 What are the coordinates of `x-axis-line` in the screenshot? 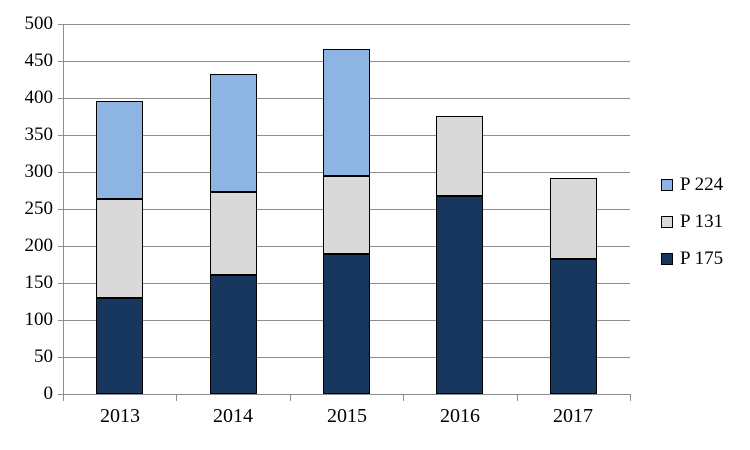 It's located at (346, 394).